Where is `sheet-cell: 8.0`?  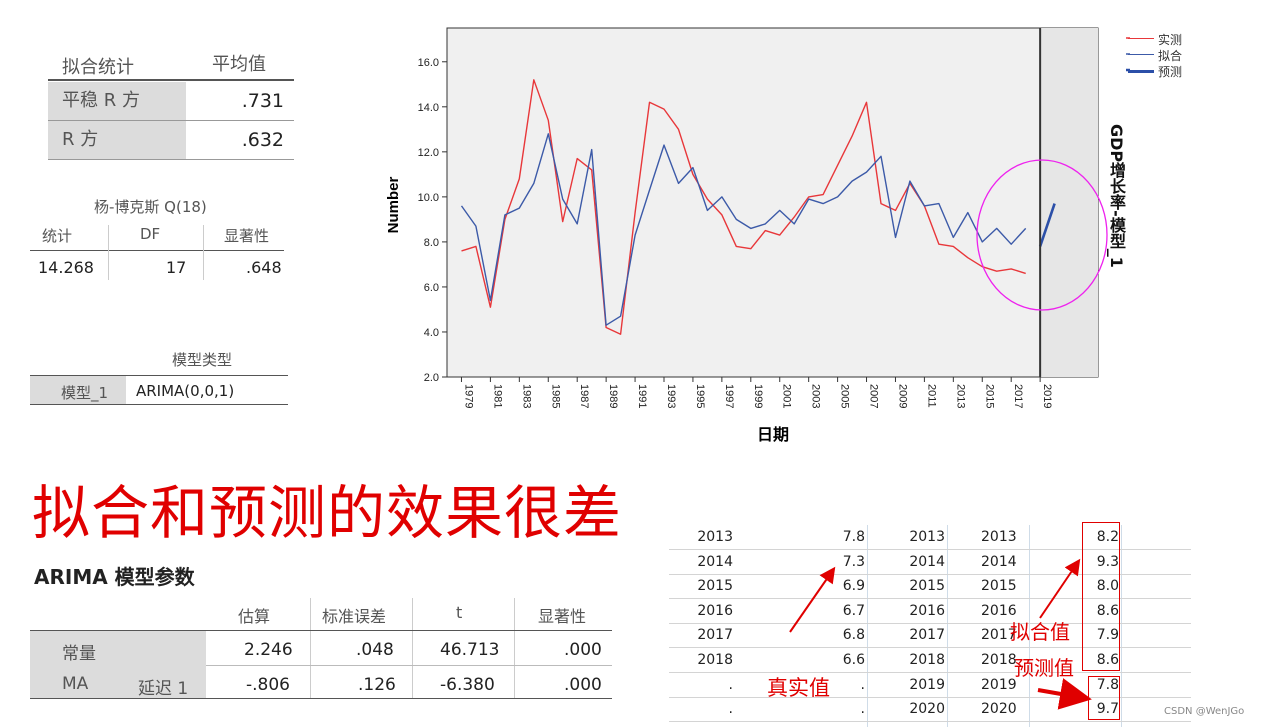 sheet-cell: 8.0 is located at coordinates (1107, 586).